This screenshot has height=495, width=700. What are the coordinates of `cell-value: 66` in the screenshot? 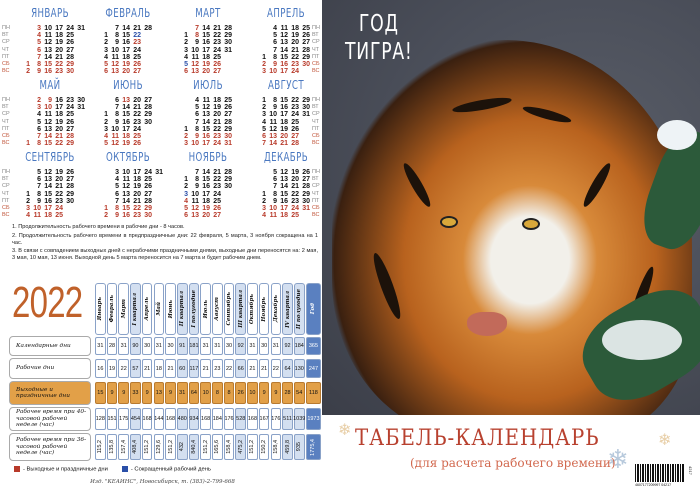 It's located at (240, 368).